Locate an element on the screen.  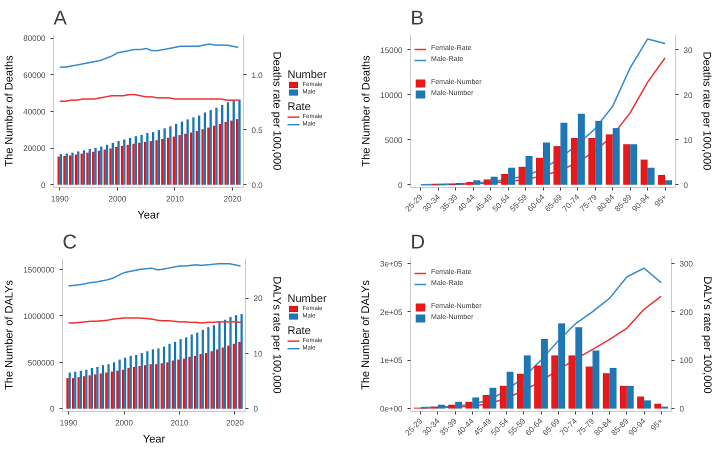
y2-tick-label: 200 is located at coordinates (687, 312).